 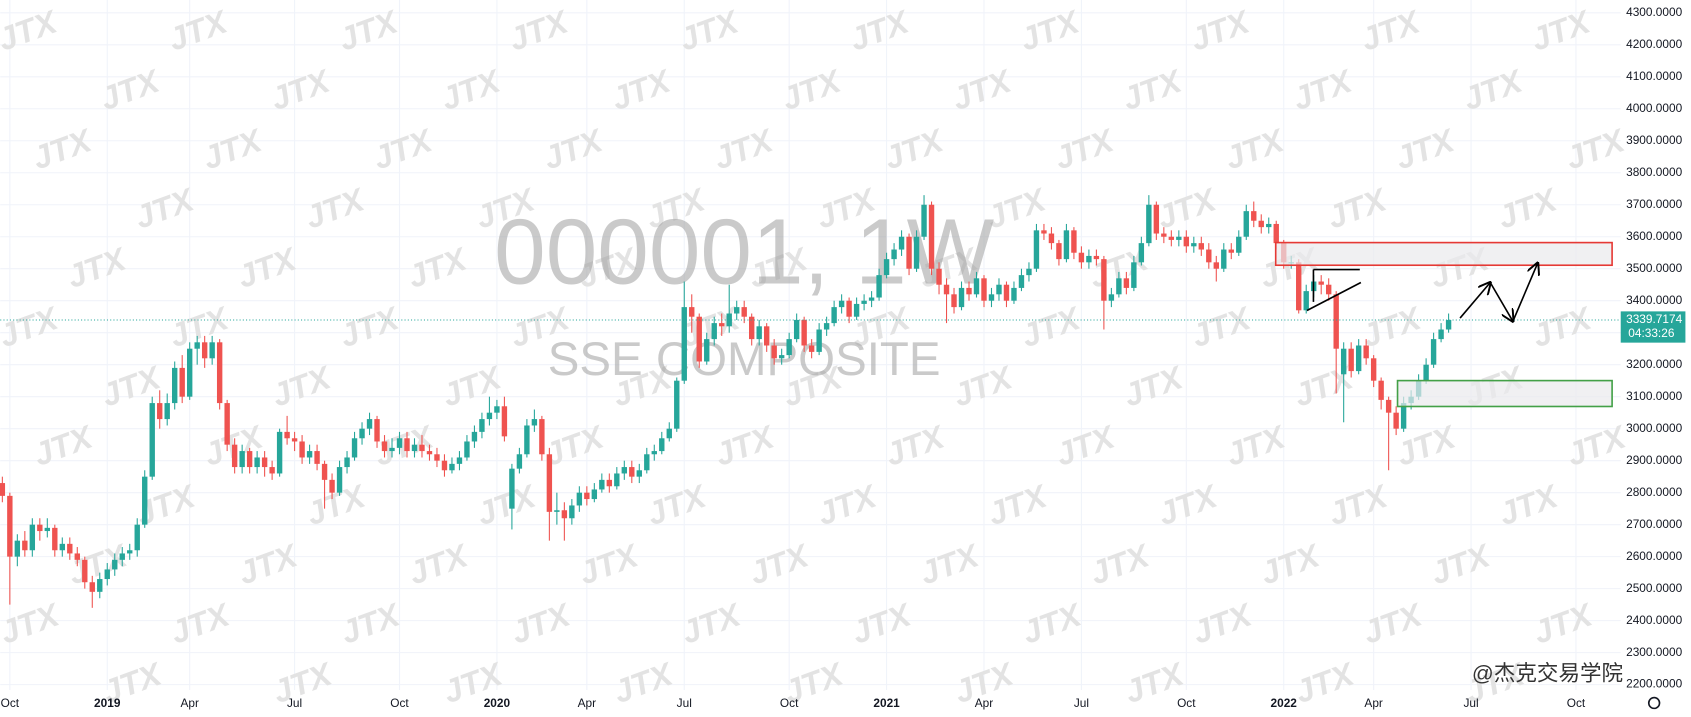 What do you see at coordinates (1654, 396) in the screenshot?
I see `y-tick-label: 3100.0000` at bounding box center [1654, 396].